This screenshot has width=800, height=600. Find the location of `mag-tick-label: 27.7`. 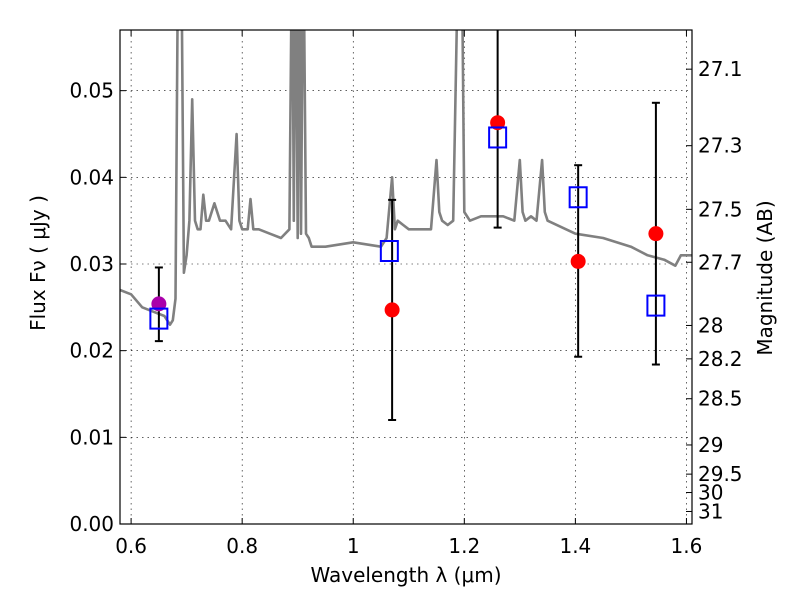

mag-tick-label: 27.7 is located at coordinates (720, 262).